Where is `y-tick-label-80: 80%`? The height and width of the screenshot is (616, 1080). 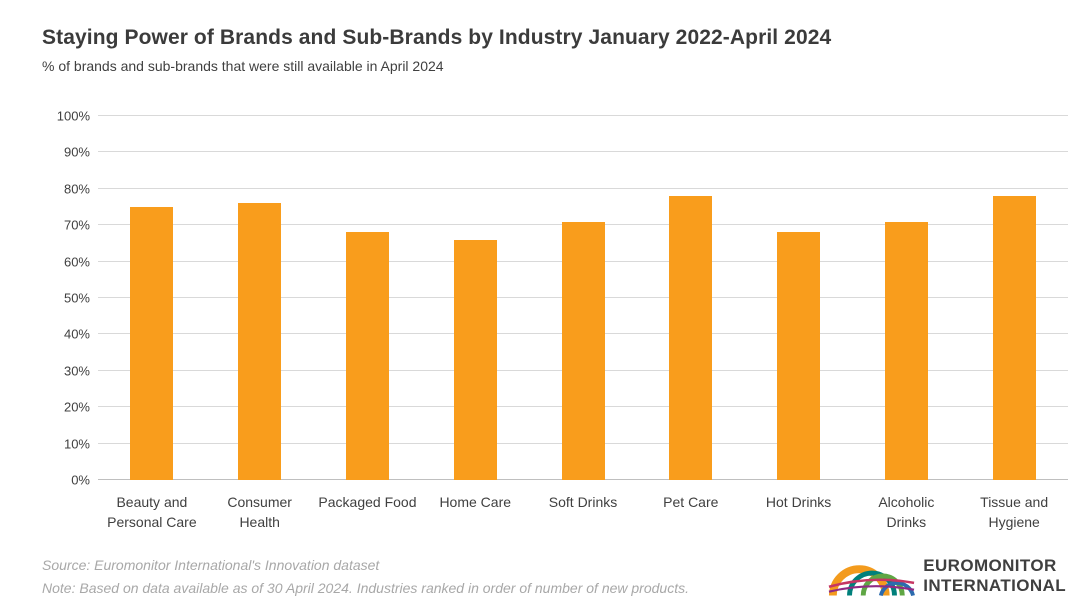 y-tick-label-80: 80% is located at coordinates (76, 189).